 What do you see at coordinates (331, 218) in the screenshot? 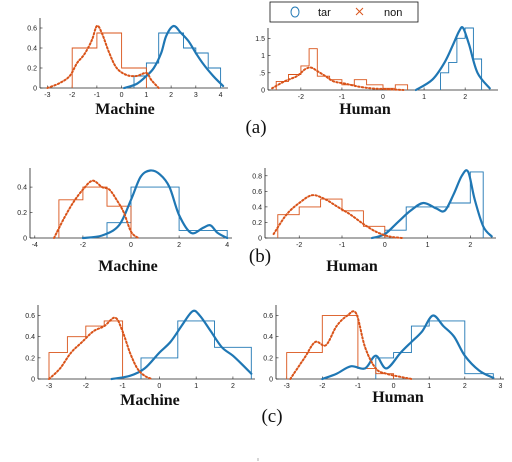
I see `chart-b-human-hist-non` at bounding box center [331, 218].